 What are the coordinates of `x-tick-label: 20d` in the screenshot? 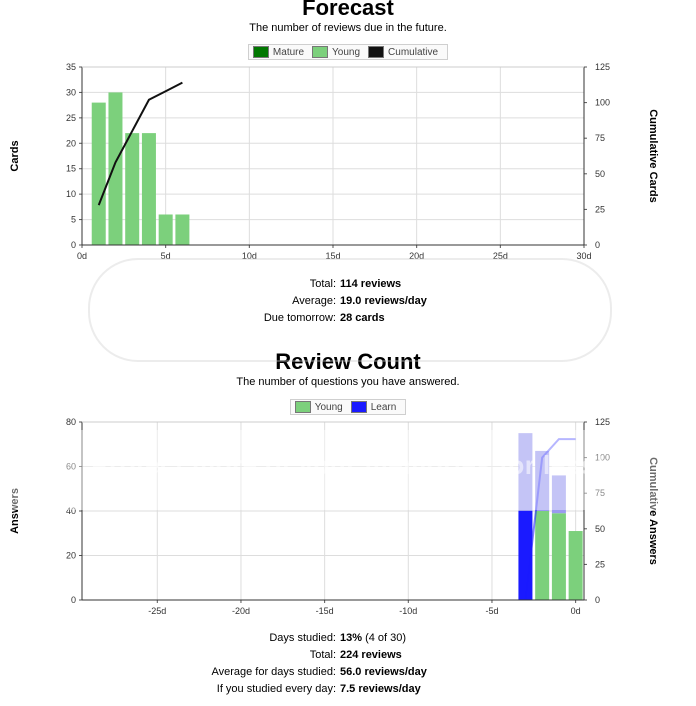 It's located at (416, 256).